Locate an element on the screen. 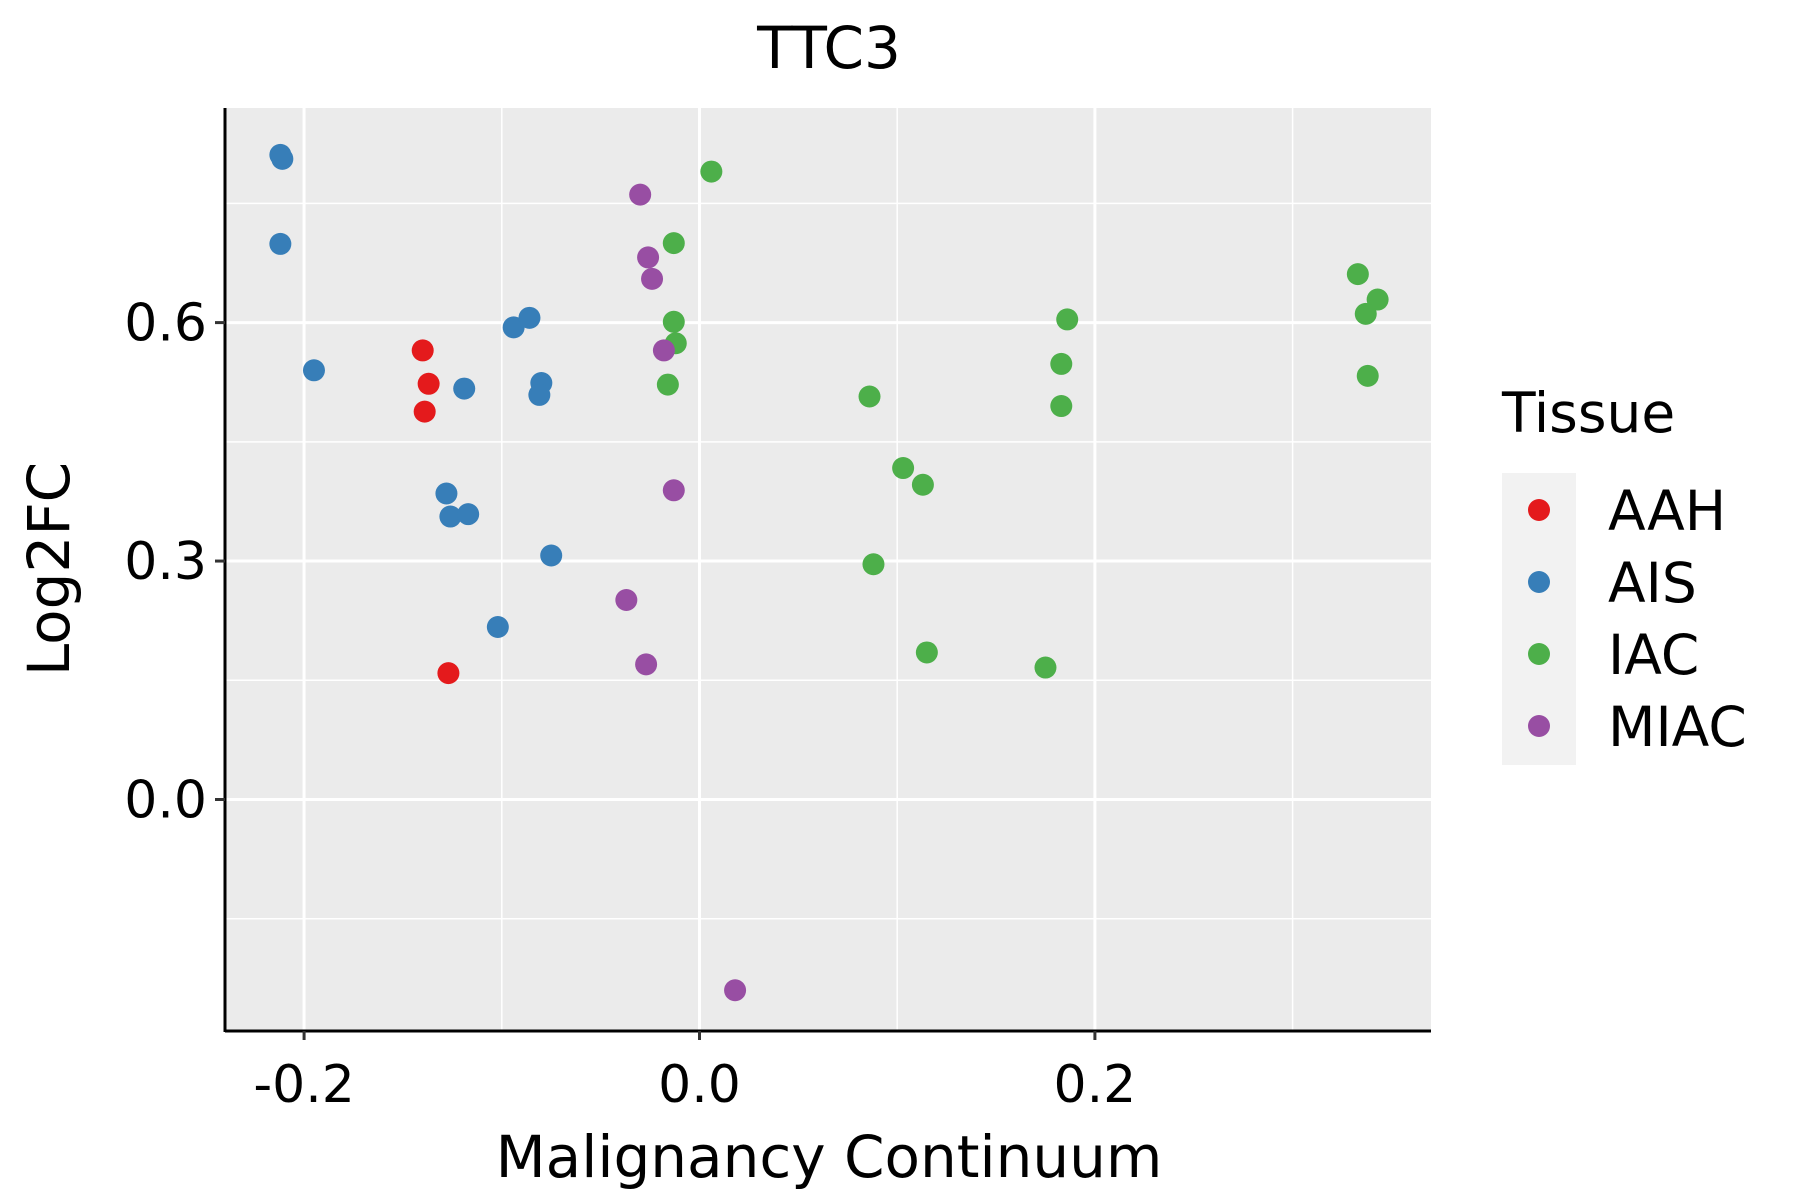 The width and height of the screenshot is (1800, 1200). y-tick-label: 0.0 is located at coordinates (165, 801).